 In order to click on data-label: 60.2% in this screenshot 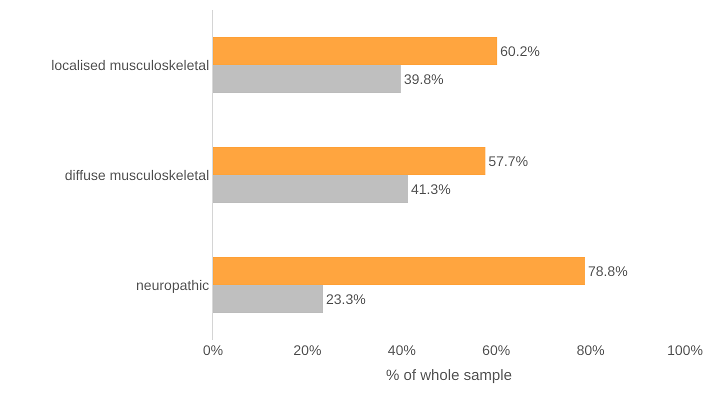, I will do `click(520, 50)`.